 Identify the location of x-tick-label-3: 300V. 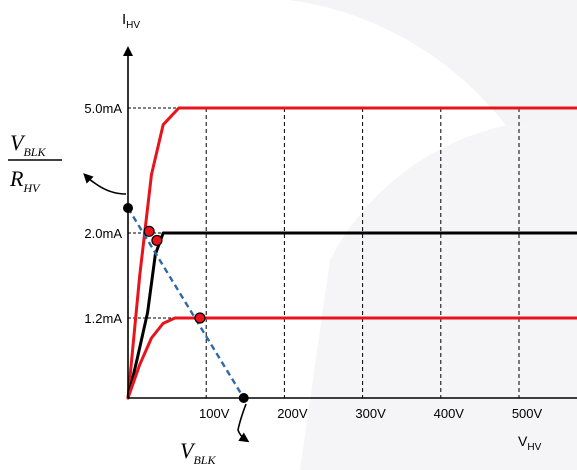
(370, 413).